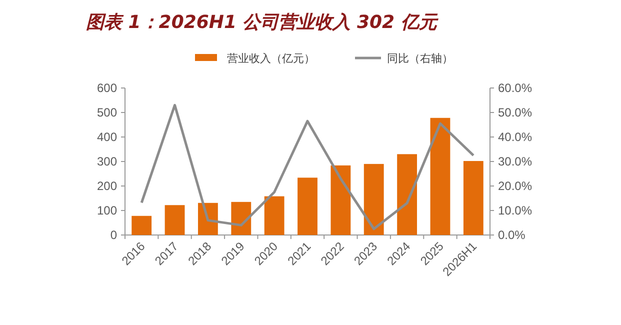 This screenshot has height=325, width=621. Describe the element at coordinates (114, 235) in the screenshot. I see `y-tick-label: 0` at that location.